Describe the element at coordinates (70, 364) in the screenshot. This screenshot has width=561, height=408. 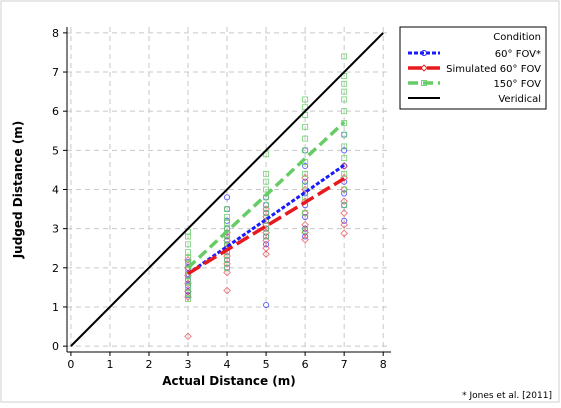
I see `x-tick-label: 0` at that location.